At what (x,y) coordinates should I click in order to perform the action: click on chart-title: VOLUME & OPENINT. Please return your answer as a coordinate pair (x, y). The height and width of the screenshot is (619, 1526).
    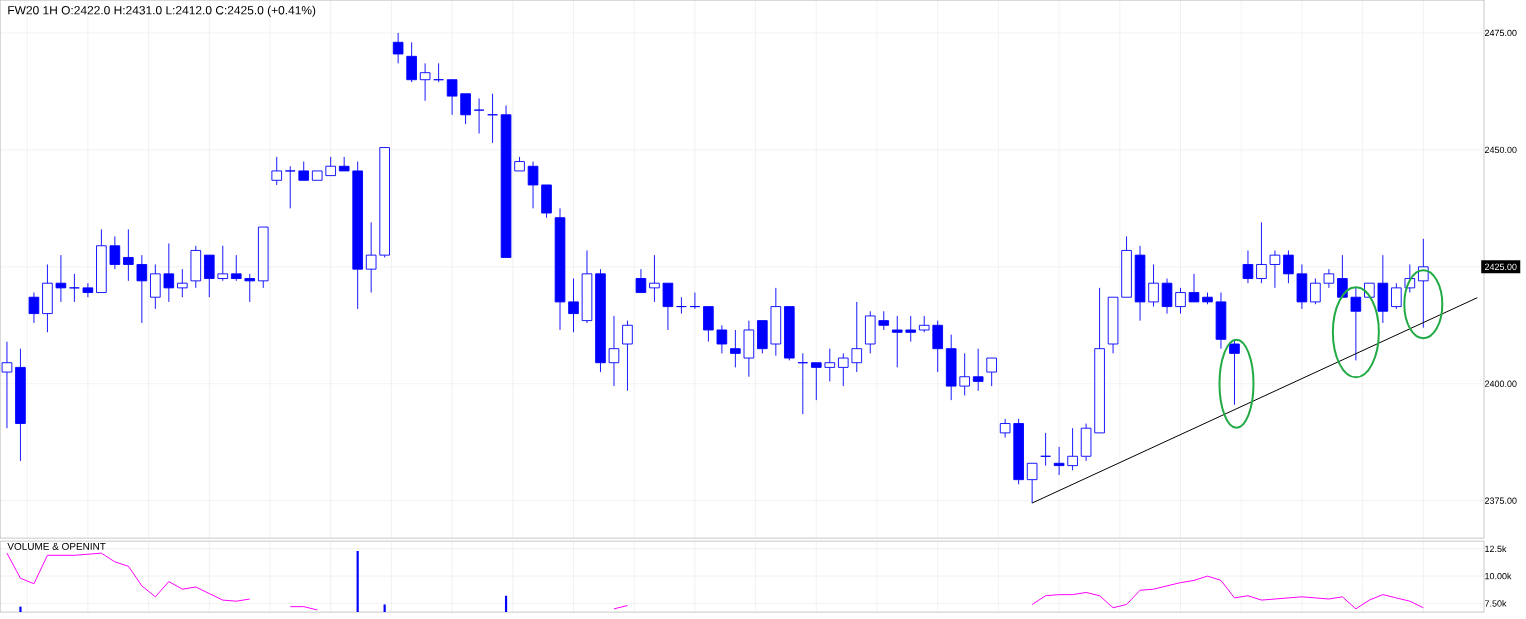
    Looking at the image, I should click on (56, 546).